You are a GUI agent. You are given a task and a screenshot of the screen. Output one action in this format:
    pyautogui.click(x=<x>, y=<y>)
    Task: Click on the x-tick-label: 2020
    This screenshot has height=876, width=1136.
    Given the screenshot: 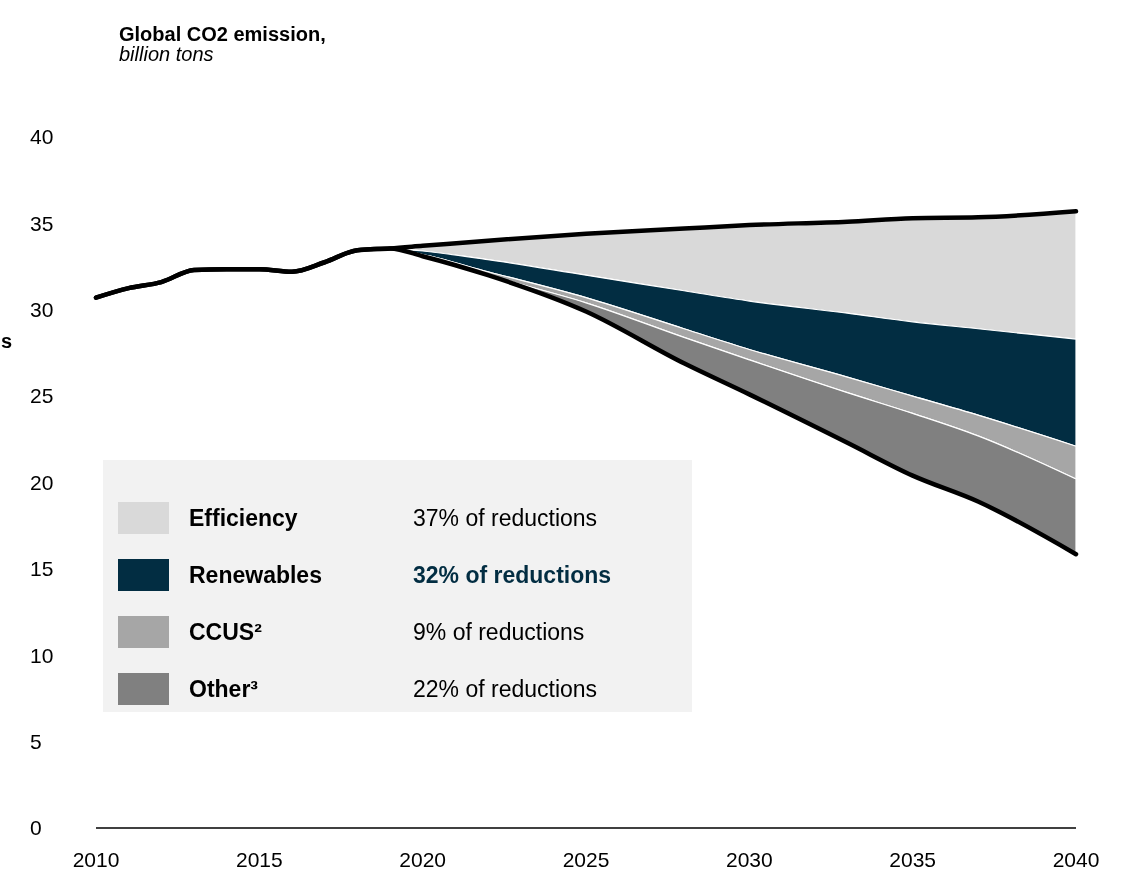 What is the action you would take?
    pyautogui.click(x=423, y=859)
    